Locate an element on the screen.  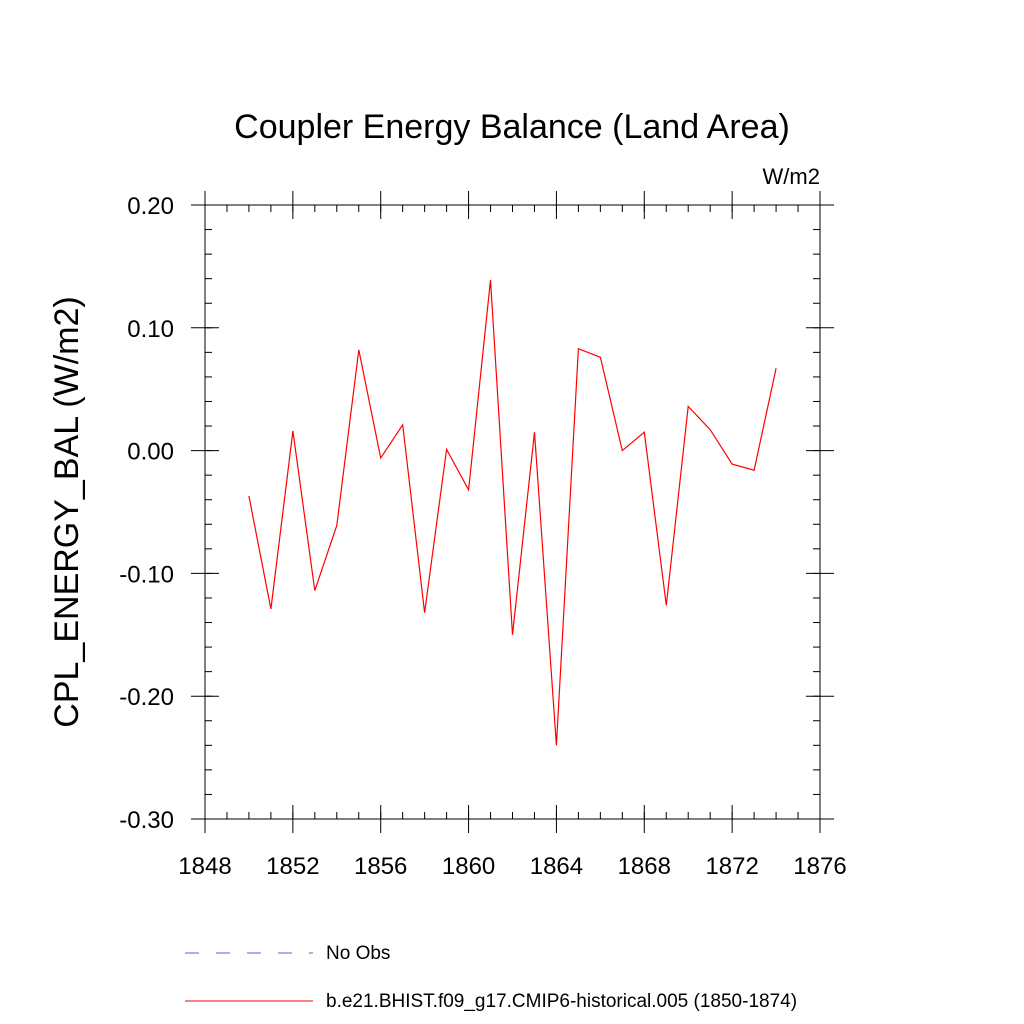
y-tick-label: 0.00 is located at coordinates (150, 452).